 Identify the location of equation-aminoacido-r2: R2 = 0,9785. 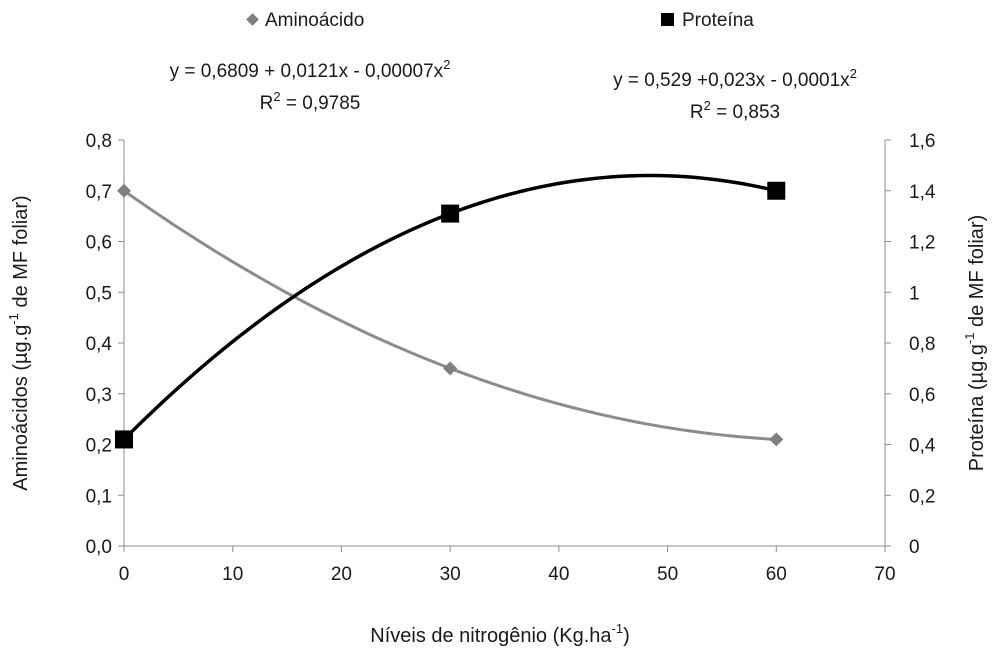
(310, 101).